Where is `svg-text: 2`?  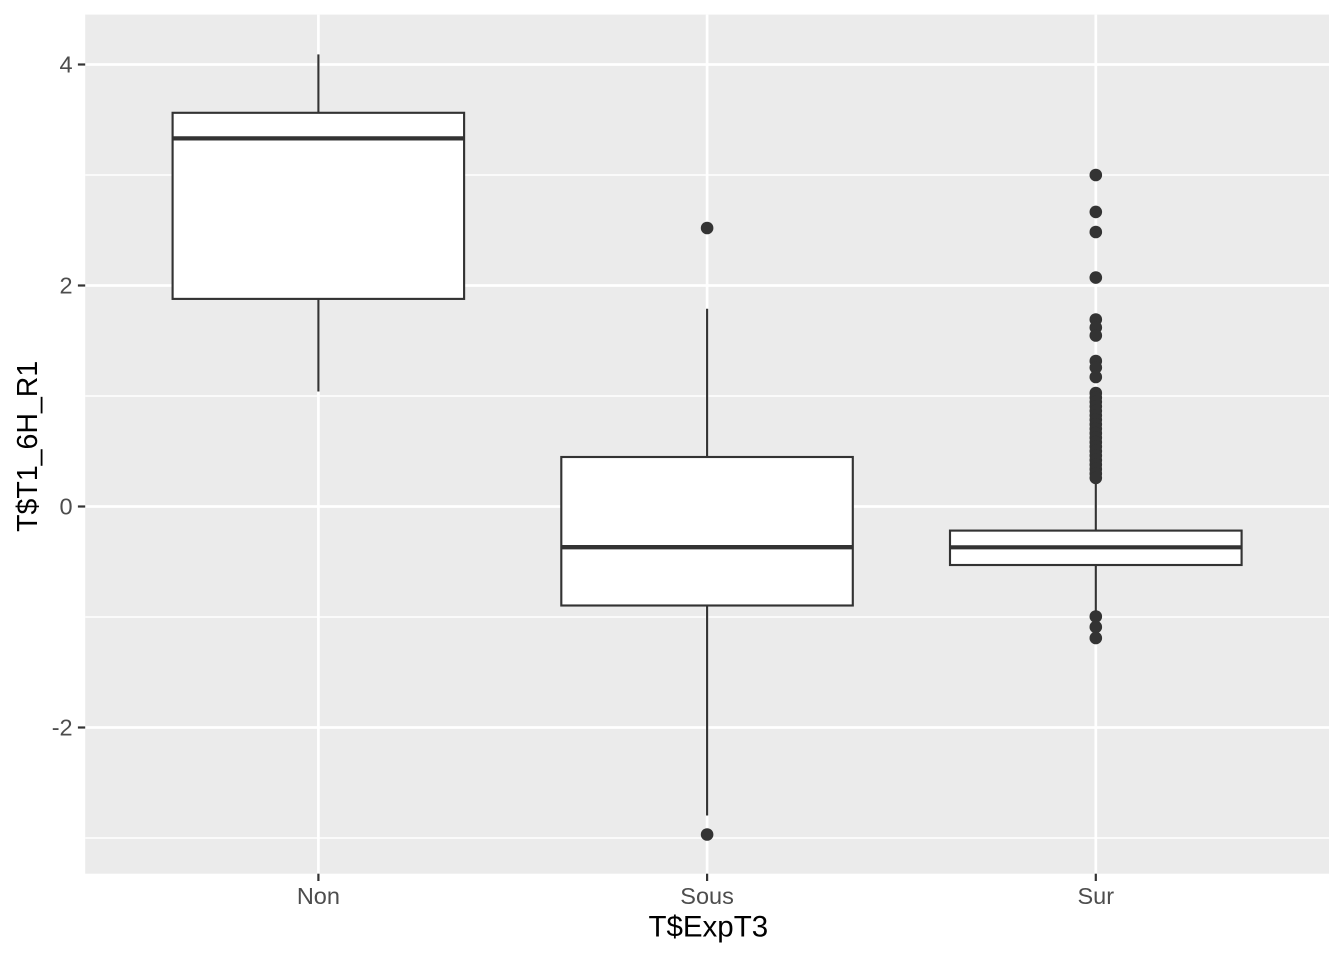 svg-text: 2 is located at coordinates (66, 286).